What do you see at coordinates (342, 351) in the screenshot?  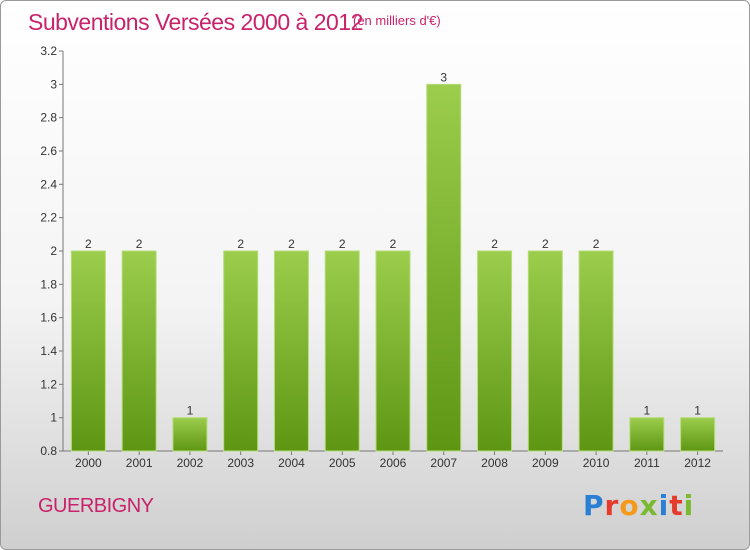 I see `bar-2005` at bounding box center [342, 351].